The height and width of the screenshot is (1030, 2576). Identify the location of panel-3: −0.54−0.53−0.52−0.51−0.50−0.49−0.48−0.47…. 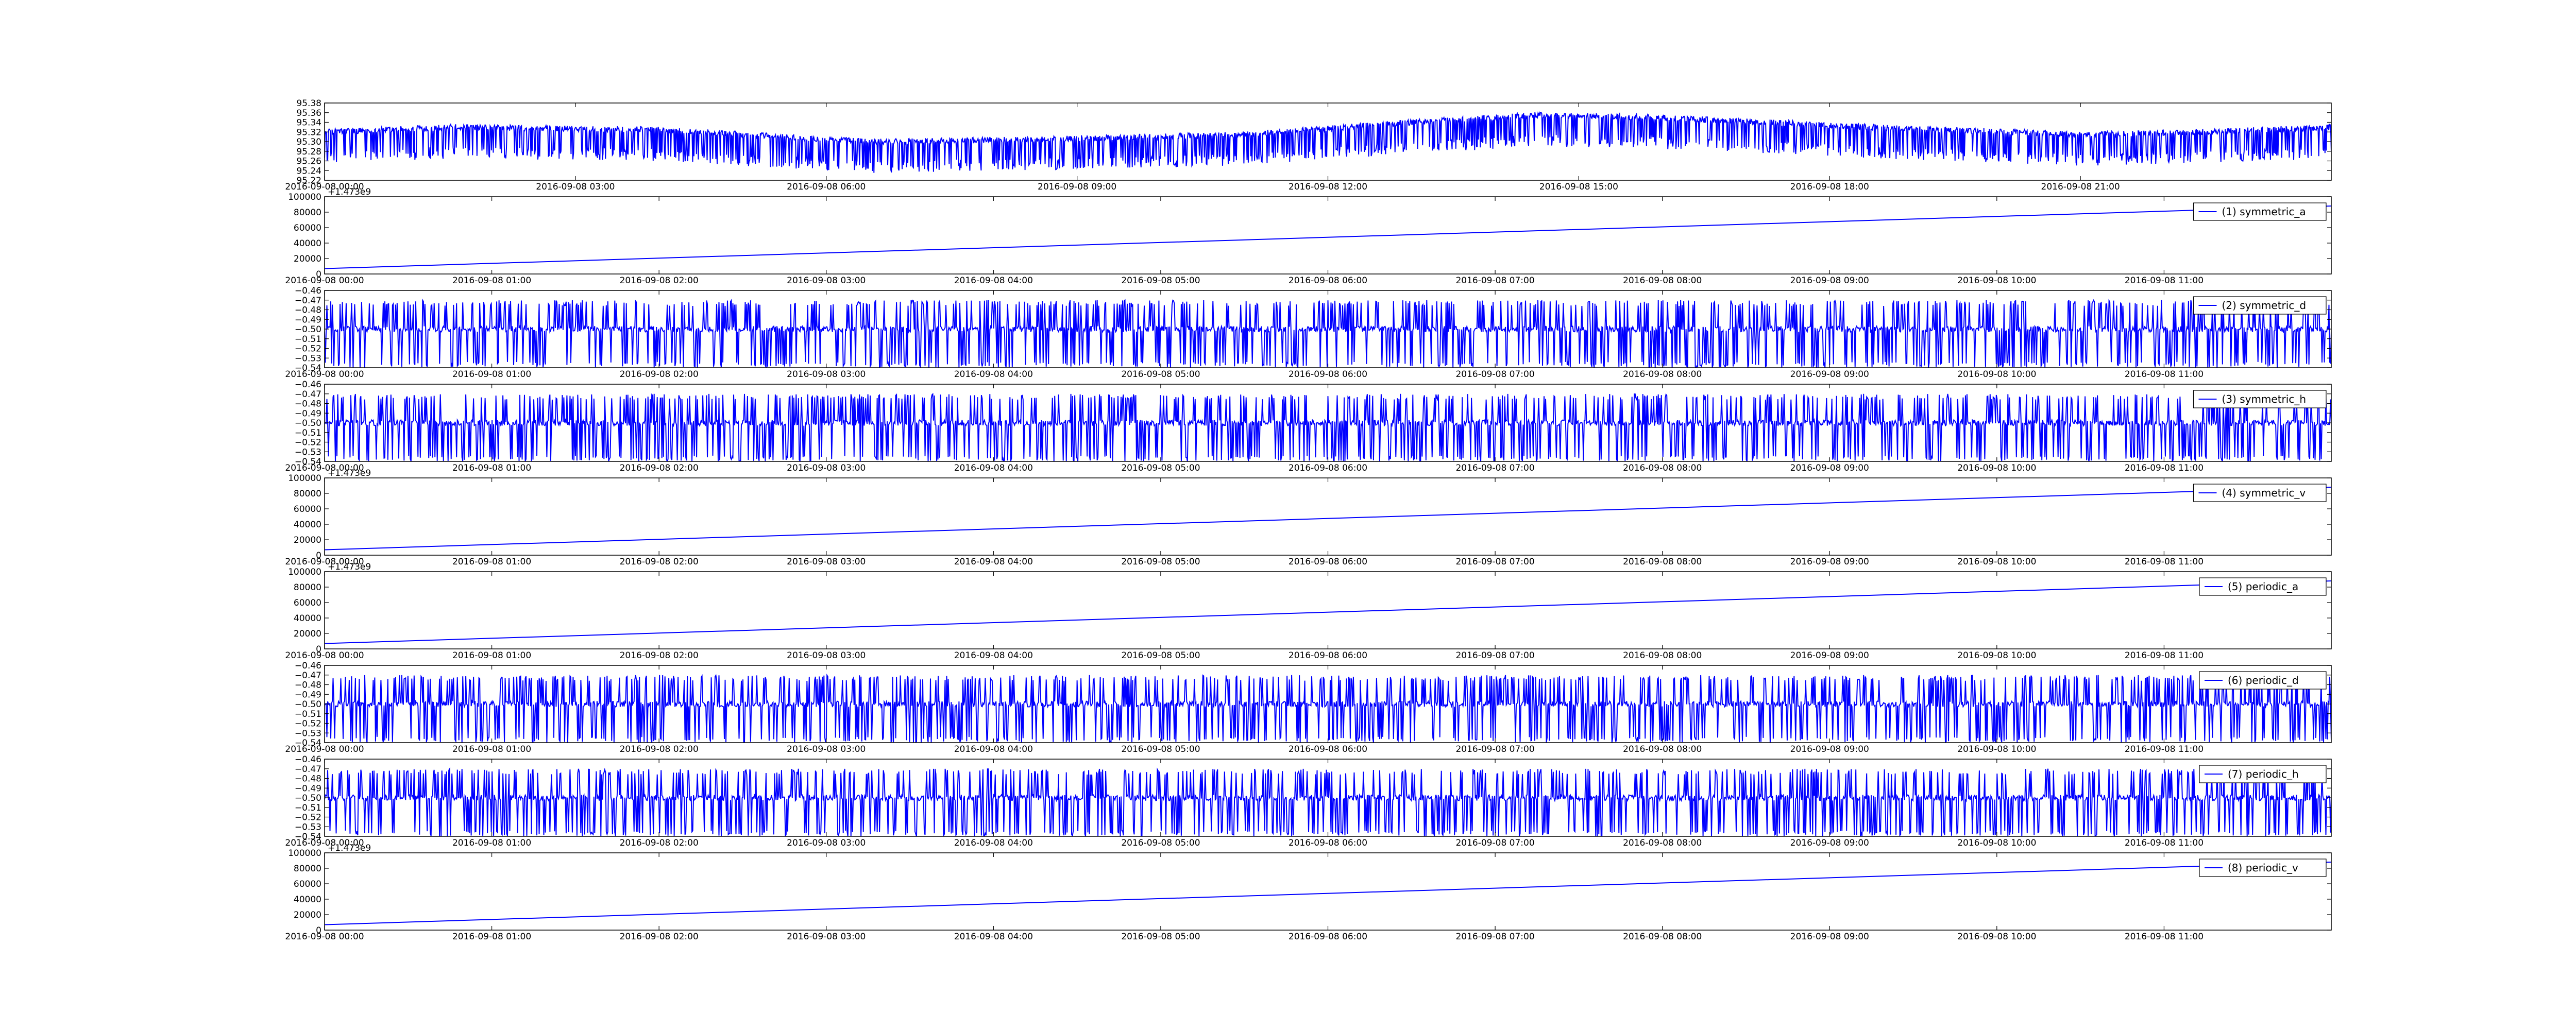
(1308, 333).